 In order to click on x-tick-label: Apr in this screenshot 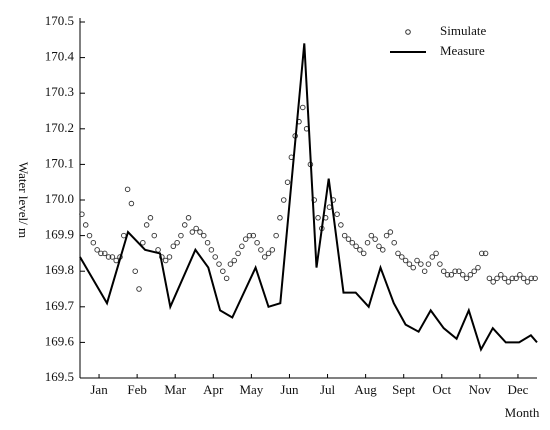, I will do `click(213, 389)`.